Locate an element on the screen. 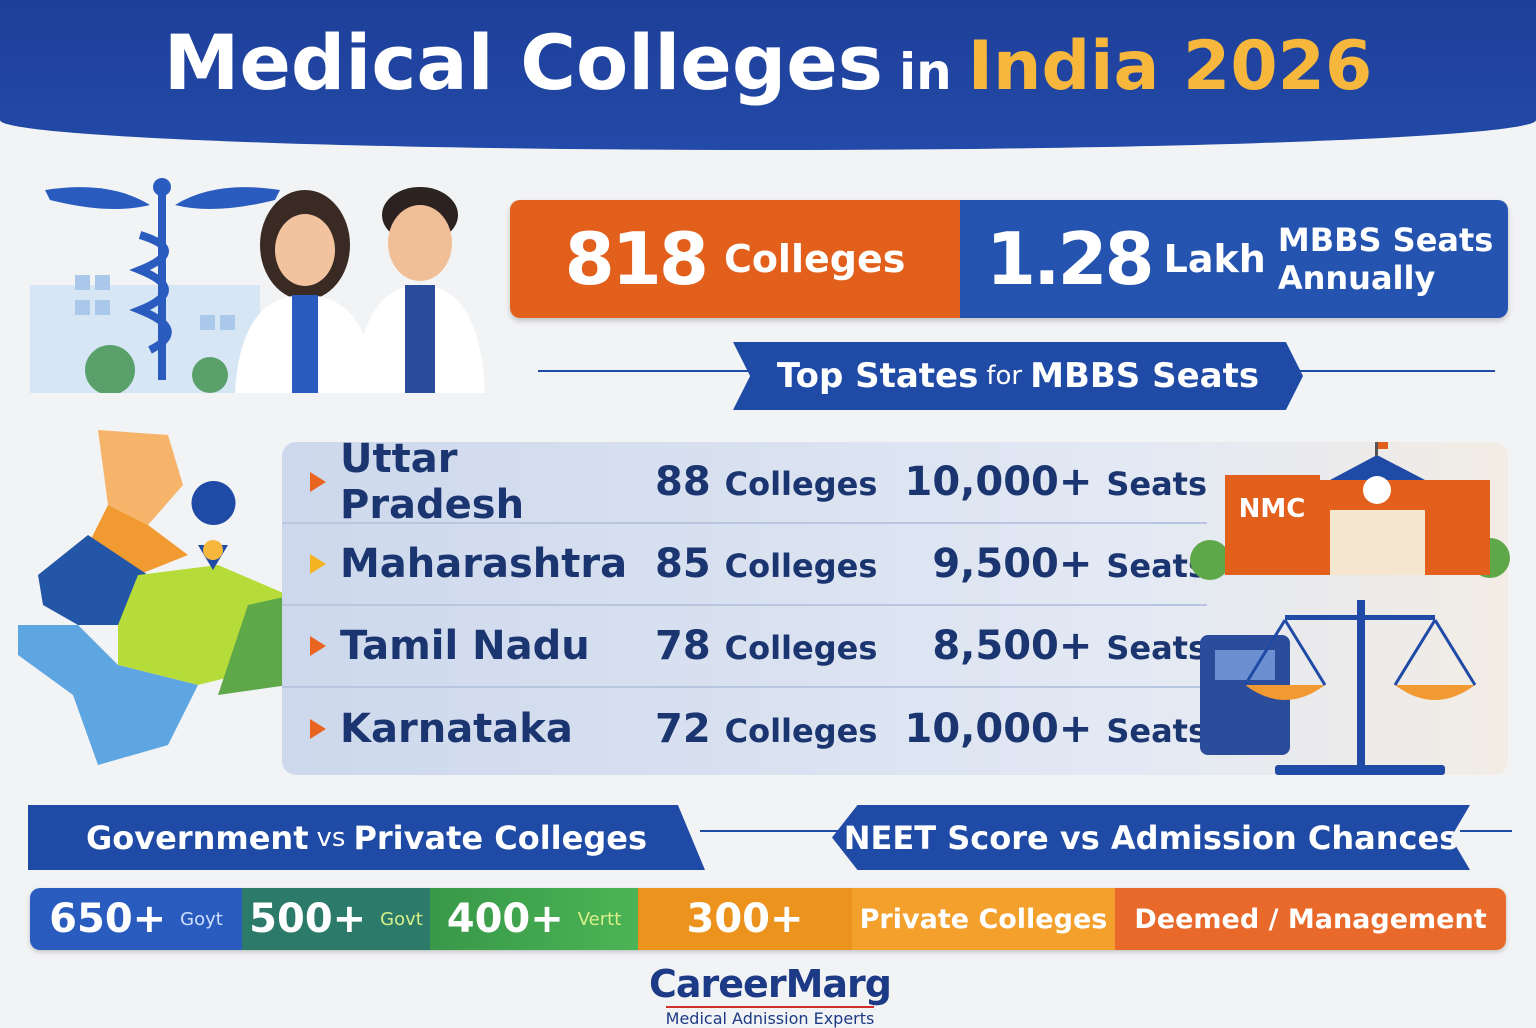 Image resolution: width=1536 pixels, height=1028 pixels. neet-score-heading: NEET Score vs Admission Chances is located at coordinates (1151, 837).